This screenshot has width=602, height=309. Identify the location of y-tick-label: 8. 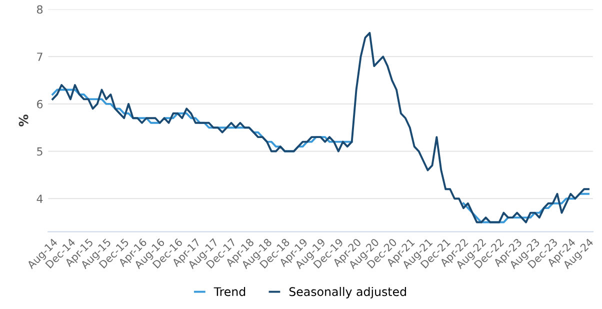
(39, 9).